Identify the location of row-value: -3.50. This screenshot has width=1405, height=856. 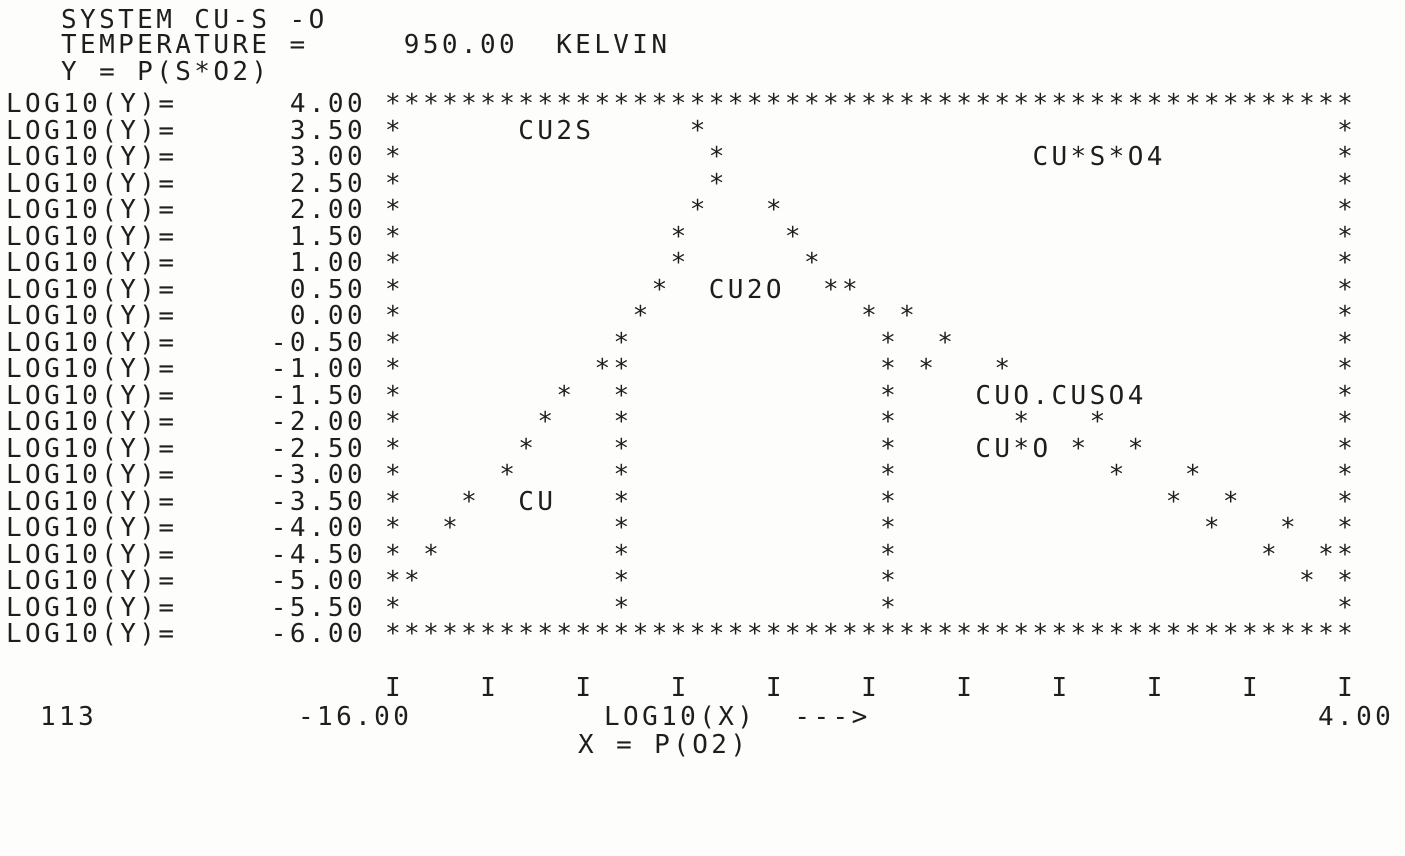
(318, 501).